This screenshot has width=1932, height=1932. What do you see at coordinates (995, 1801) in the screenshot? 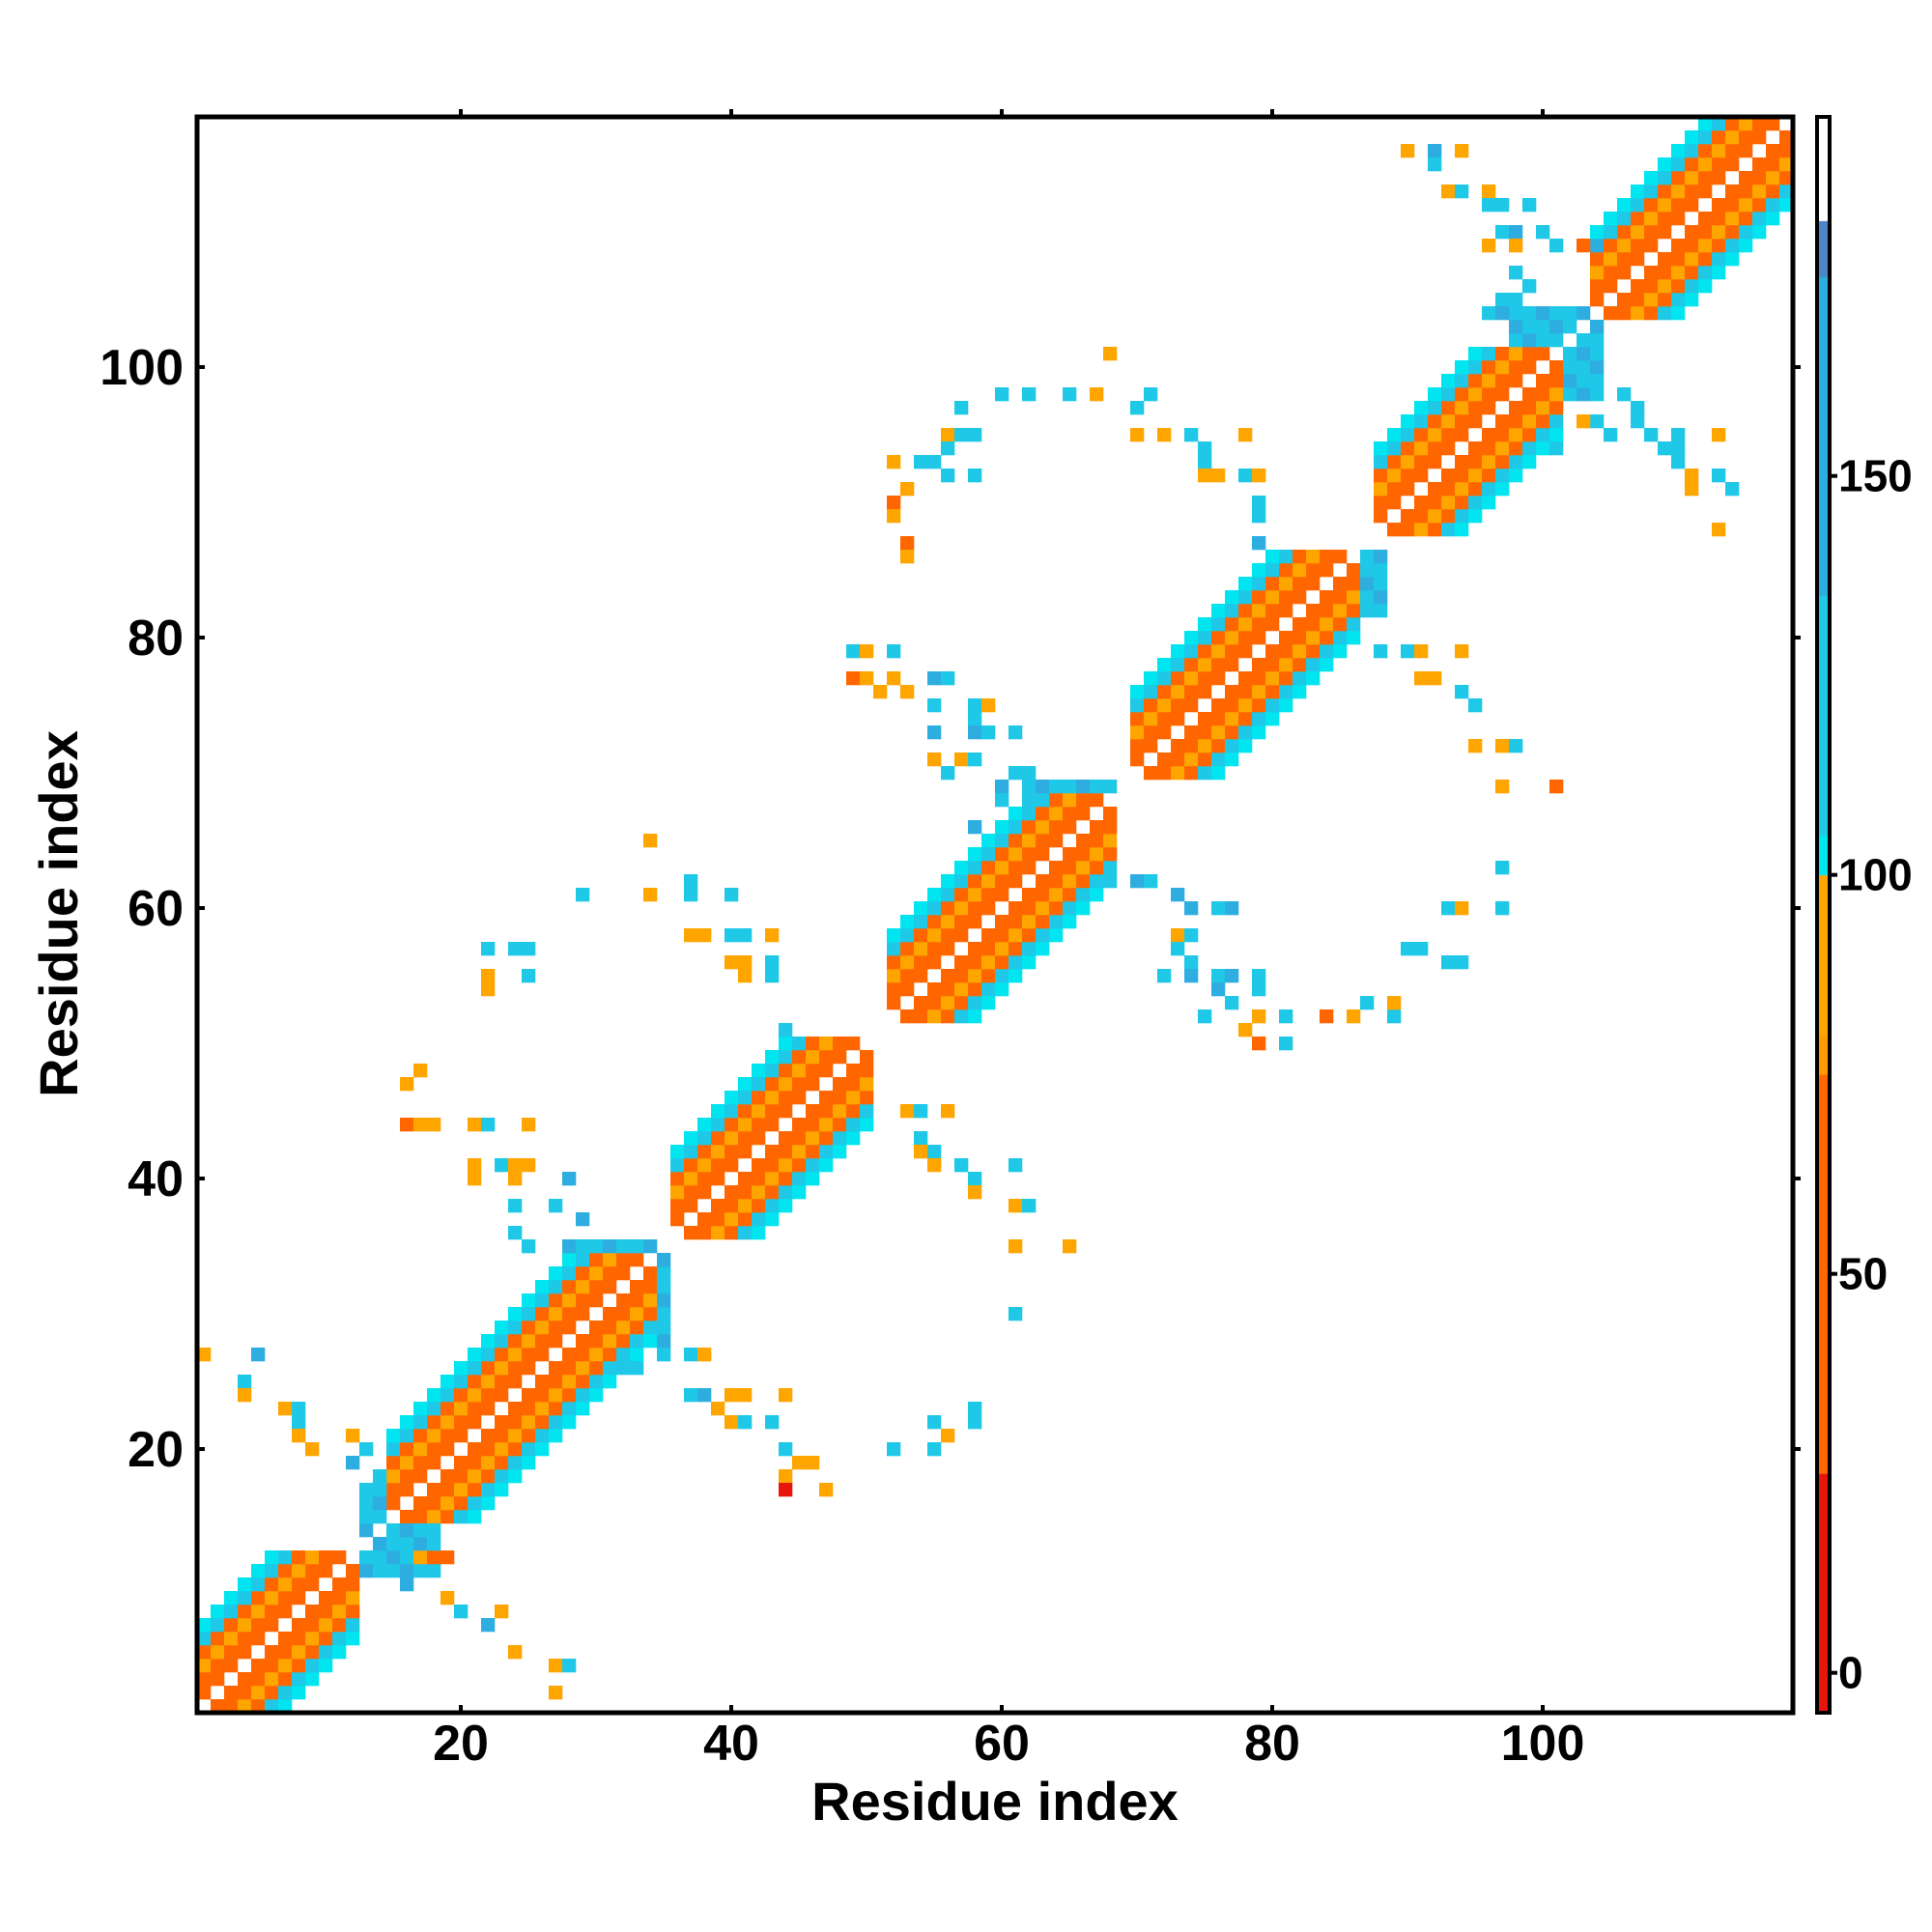
I see `x-axis-title: Residue index` at bounding box center [995, 1801].